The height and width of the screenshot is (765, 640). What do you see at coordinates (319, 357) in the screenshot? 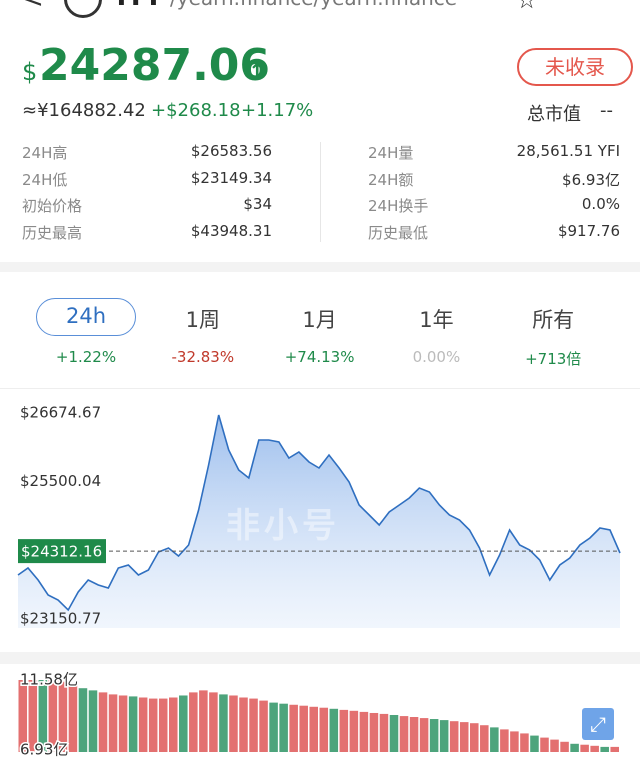
I see `tab-change: +74.13%` at bounding box center [319, 357].